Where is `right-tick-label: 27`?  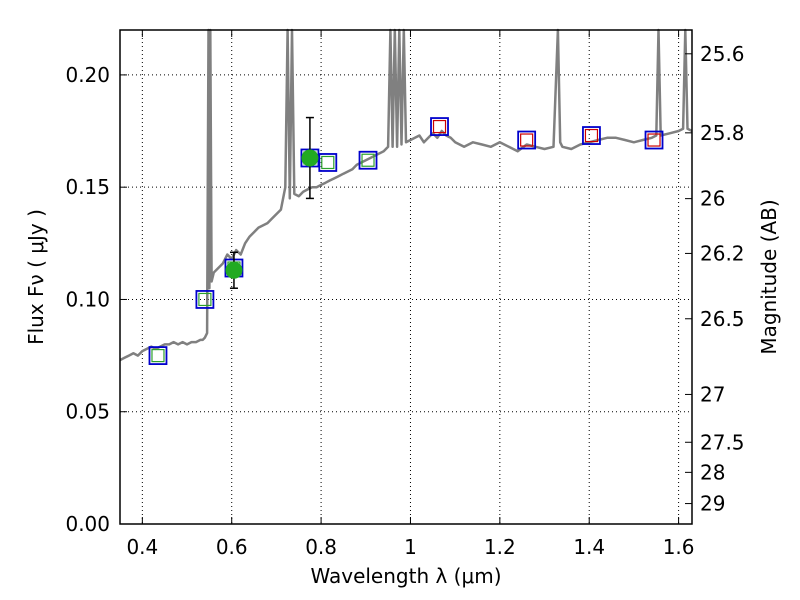
right-tick-label: 27 is located at coordinates (712, 394).